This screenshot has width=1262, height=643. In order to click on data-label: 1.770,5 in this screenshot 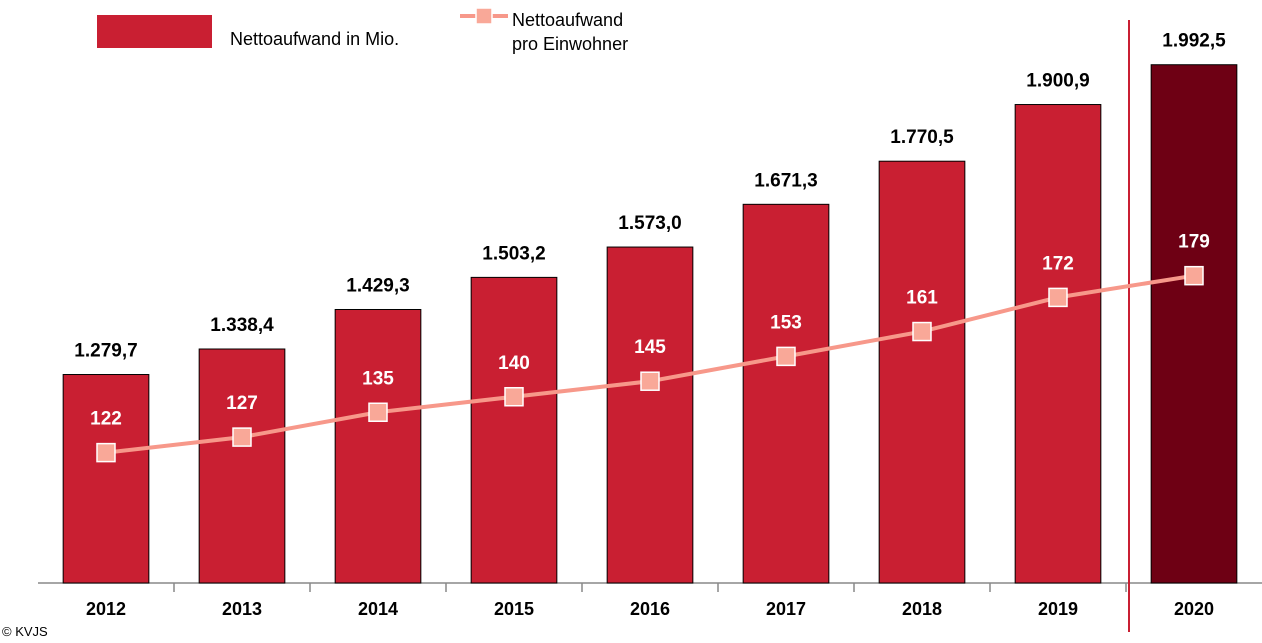, I will do `click(922, 137)`.